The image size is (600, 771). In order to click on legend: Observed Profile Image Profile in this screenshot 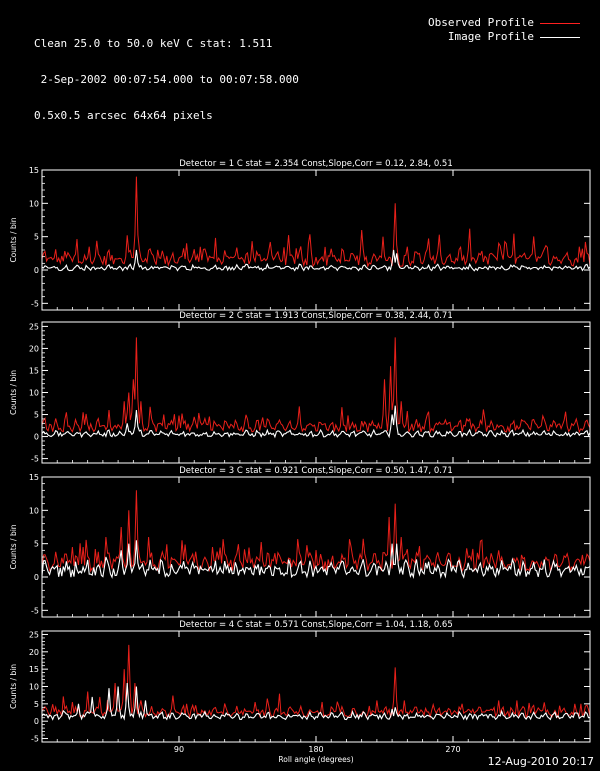, I will do `click(500, 30)`.